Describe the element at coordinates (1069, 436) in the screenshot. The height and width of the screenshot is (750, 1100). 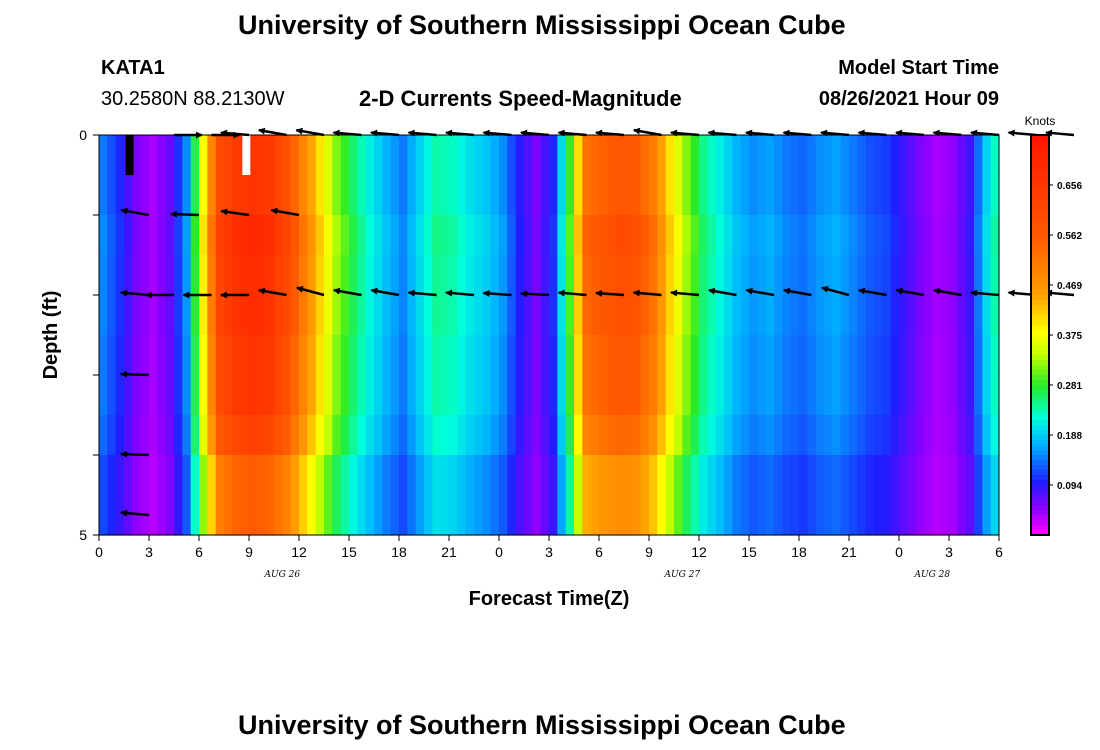
I see `colorbar-label: 0.188` at that location.